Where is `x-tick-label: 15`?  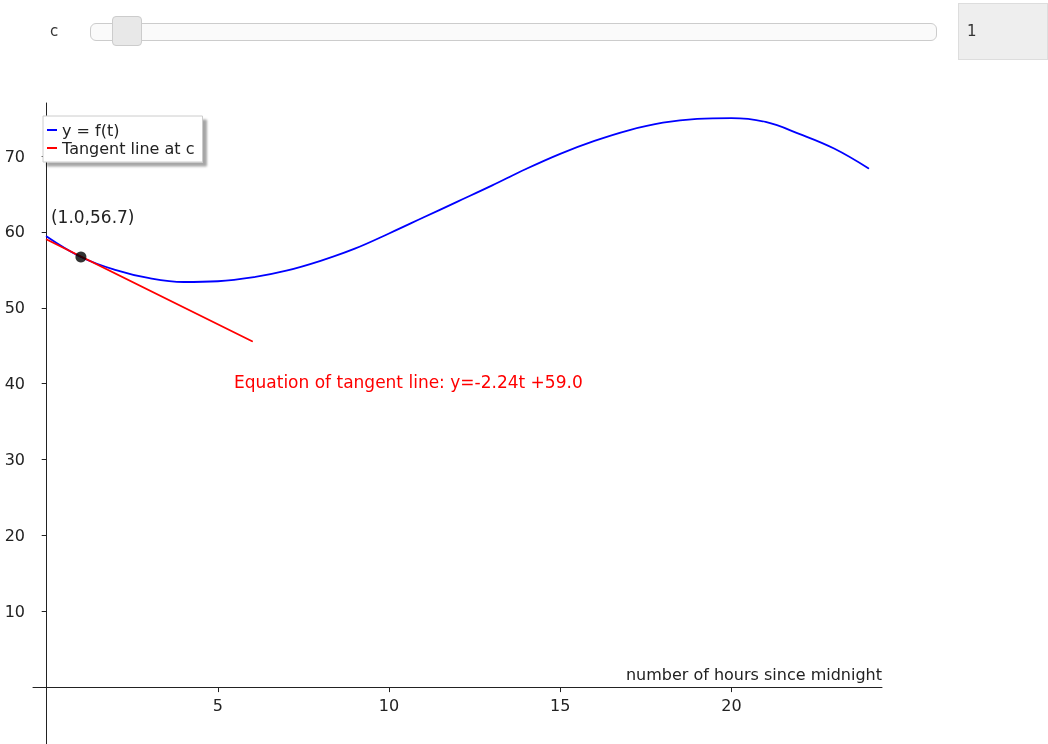
x-tick-label: 15 is located at coordinates (560, 705).